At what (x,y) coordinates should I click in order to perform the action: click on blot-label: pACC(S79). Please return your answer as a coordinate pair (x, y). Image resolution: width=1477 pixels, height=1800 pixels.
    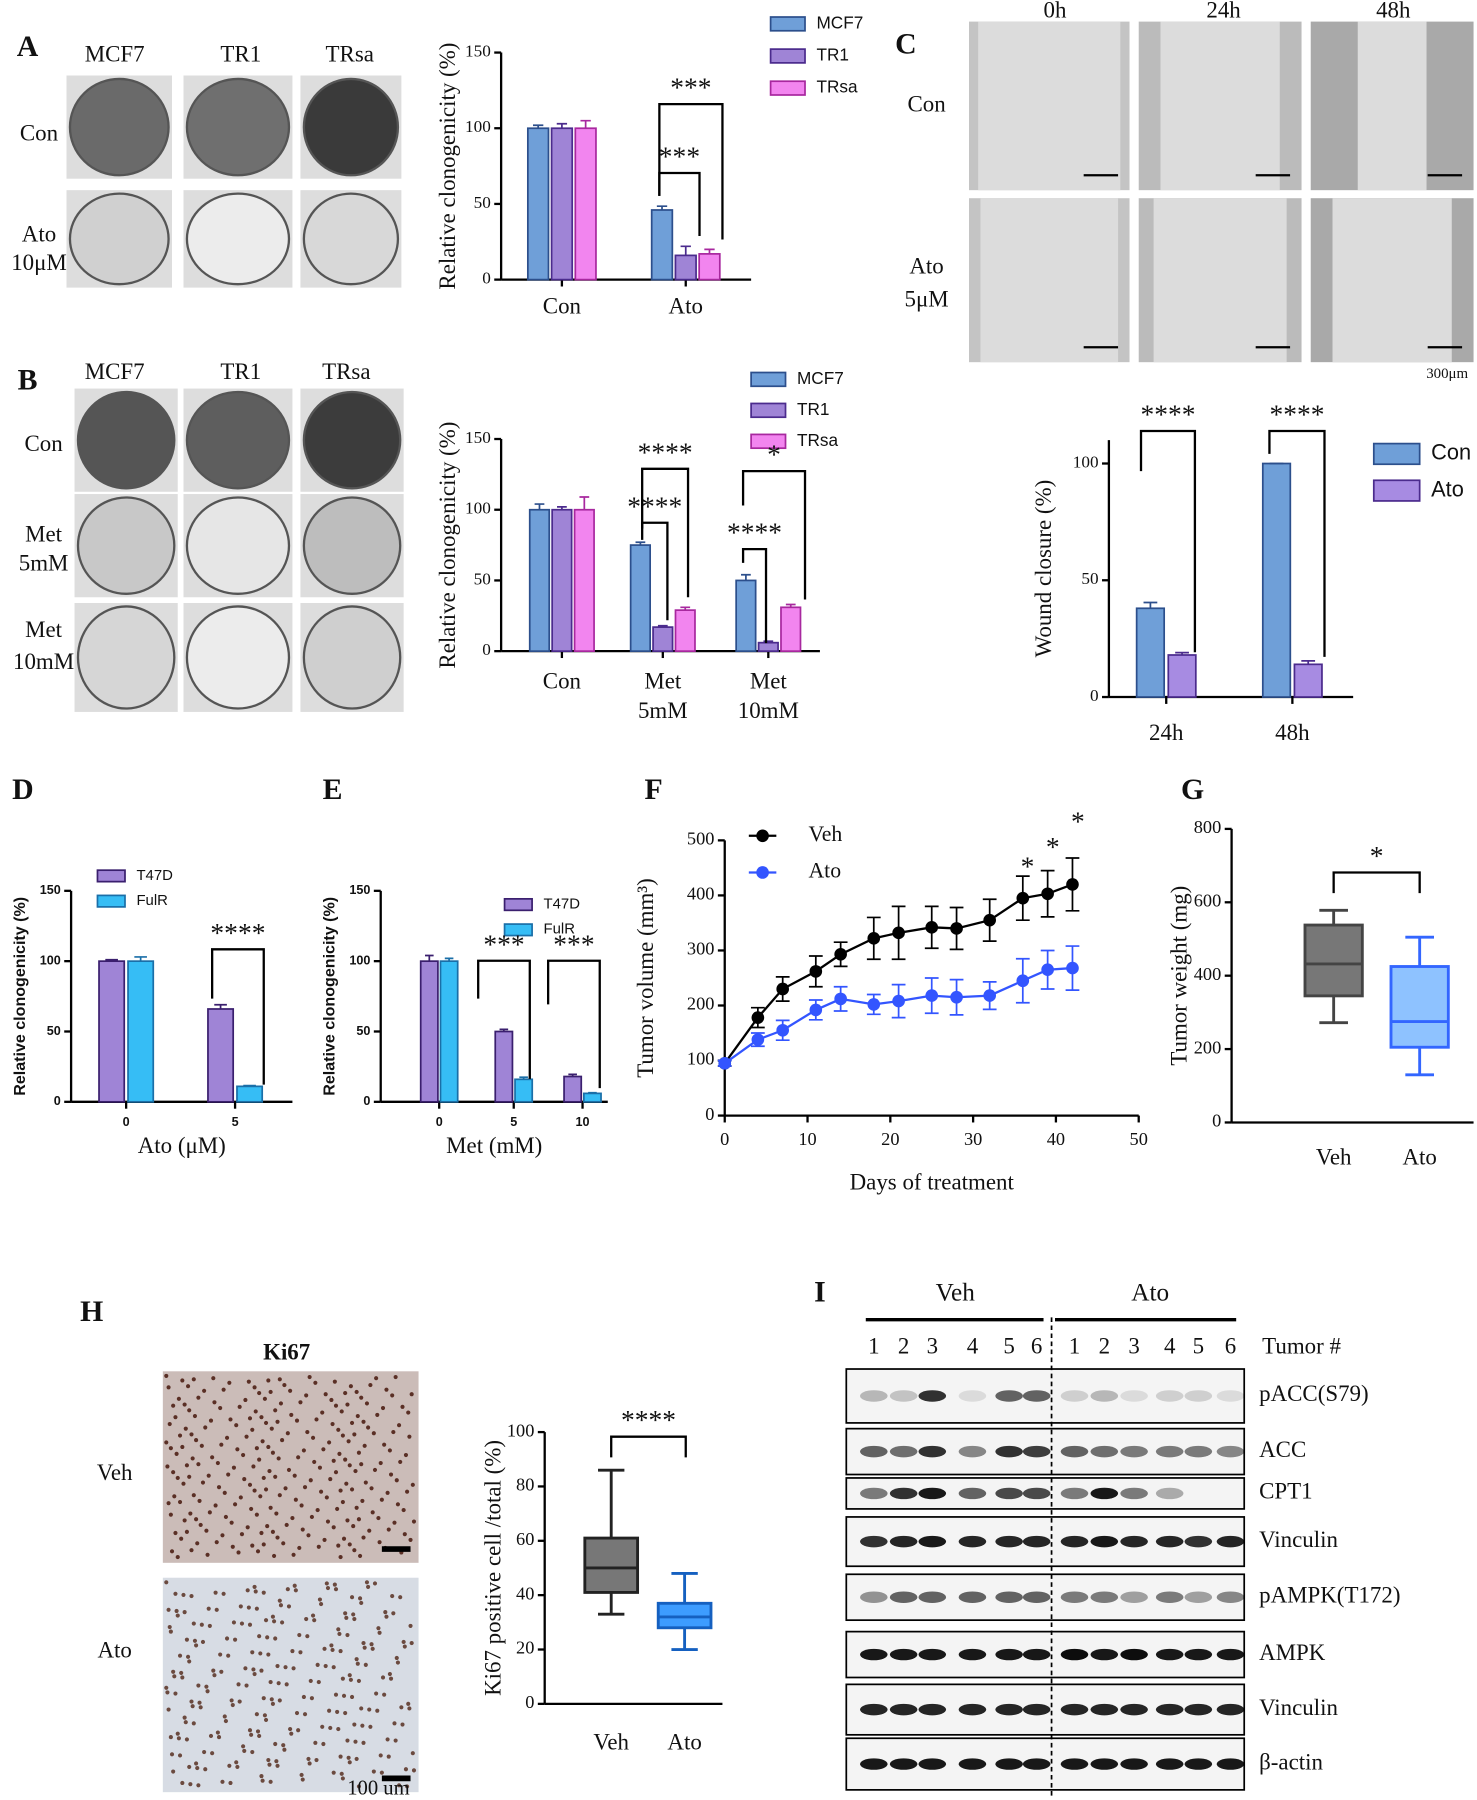
    Looking at the image, I should click on (1314, 1393).